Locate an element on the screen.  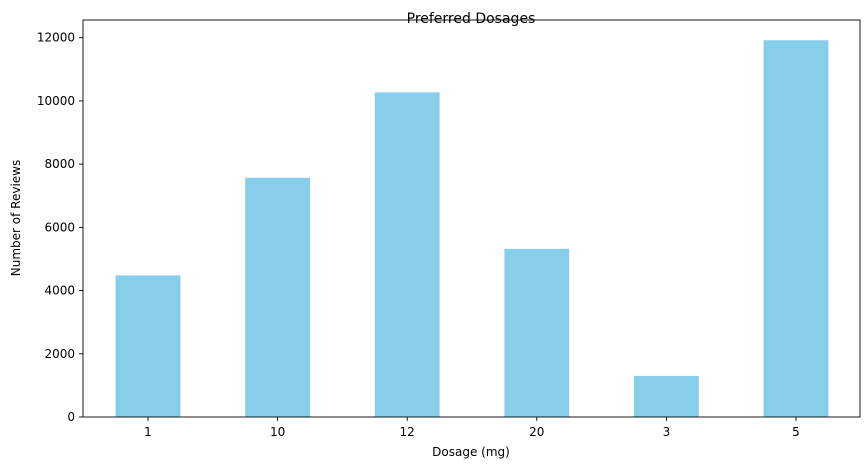
y-axis-ticks: 0 2000 4000 6000 8000 10000 12000 is located at coordinates (60, 227).